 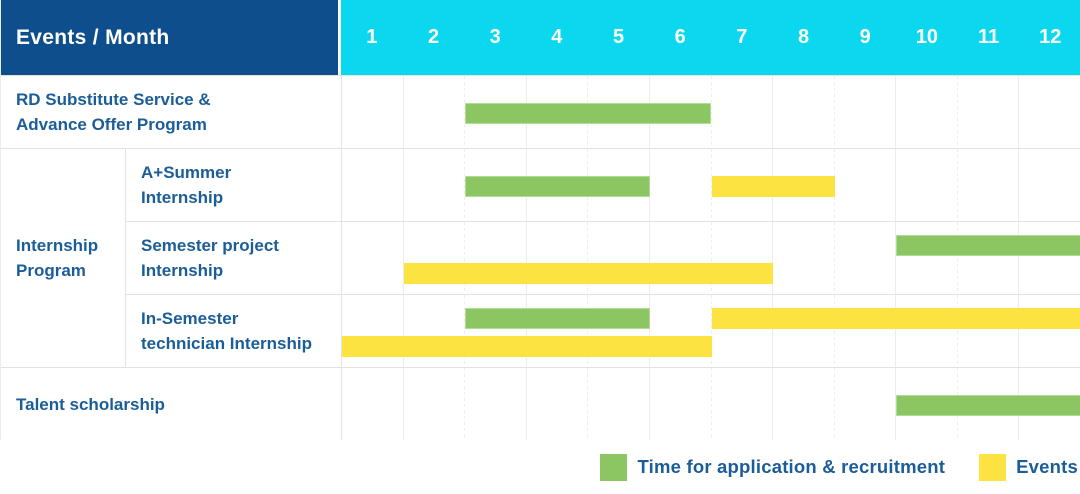 I want to click on table-header-corner: Events / Month, so click(x=171, y=37).